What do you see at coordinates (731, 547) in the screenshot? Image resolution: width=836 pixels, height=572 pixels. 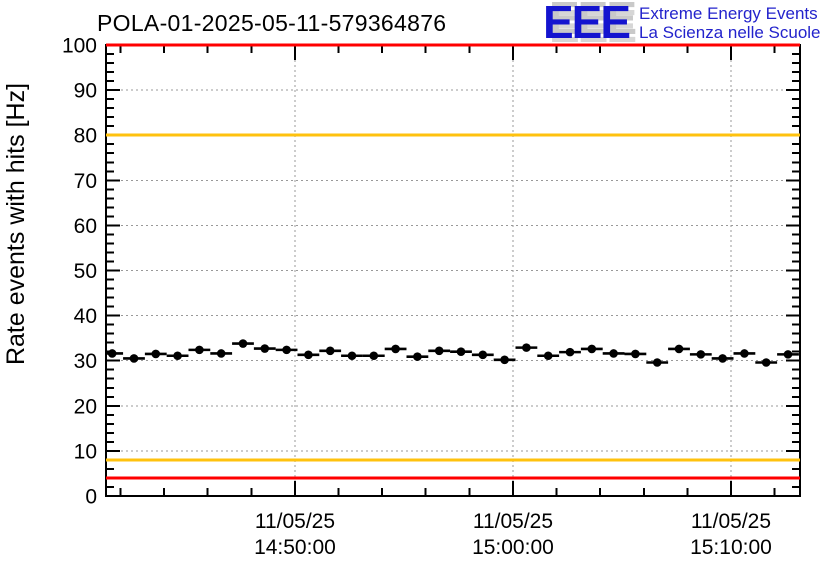 I see `svg-text: 15:10:00` at bounding box center [731, 547].